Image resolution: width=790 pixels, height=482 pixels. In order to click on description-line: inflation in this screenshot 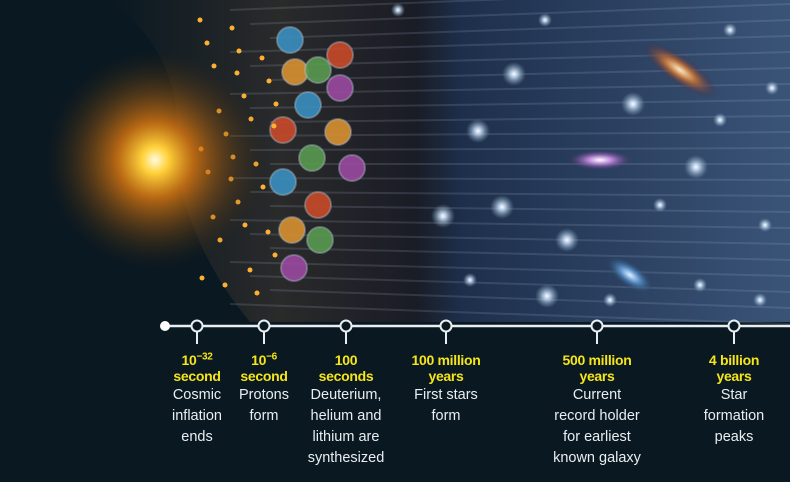, I will do `click(197, 416)`.